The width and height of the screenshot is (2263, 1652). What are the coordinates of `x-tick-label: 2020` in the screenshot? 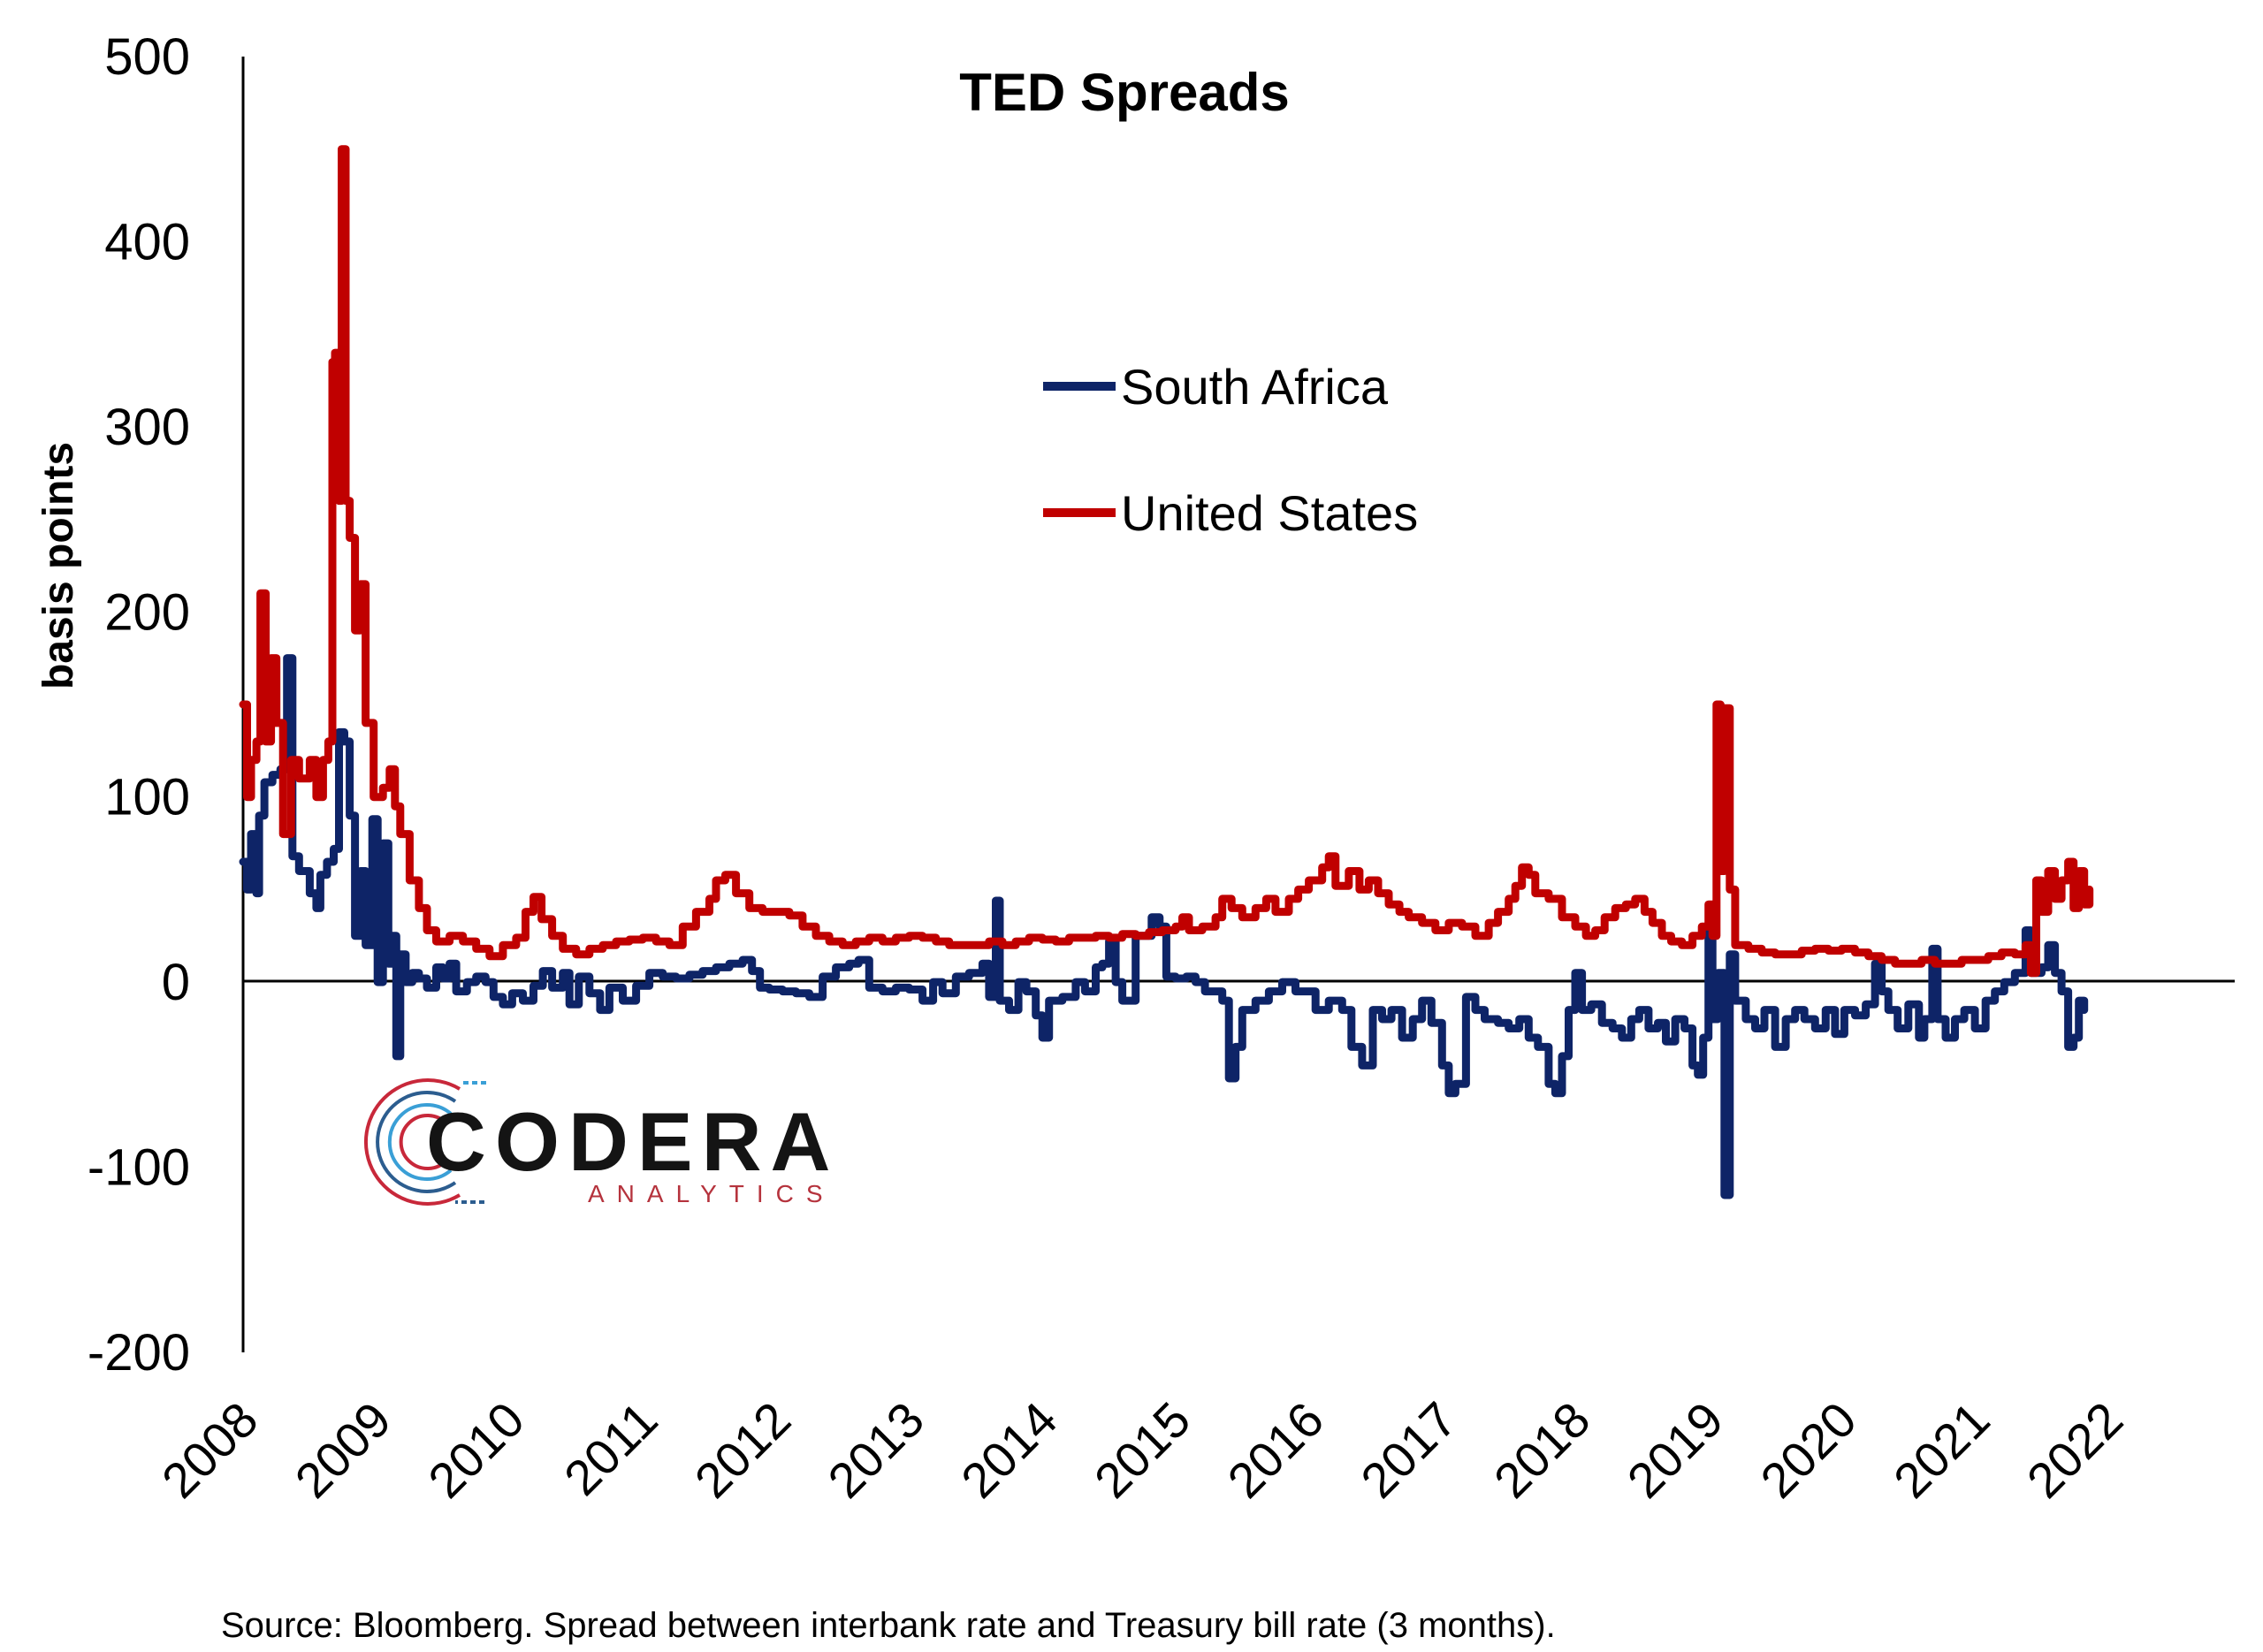 It's located at (1808, 1450).